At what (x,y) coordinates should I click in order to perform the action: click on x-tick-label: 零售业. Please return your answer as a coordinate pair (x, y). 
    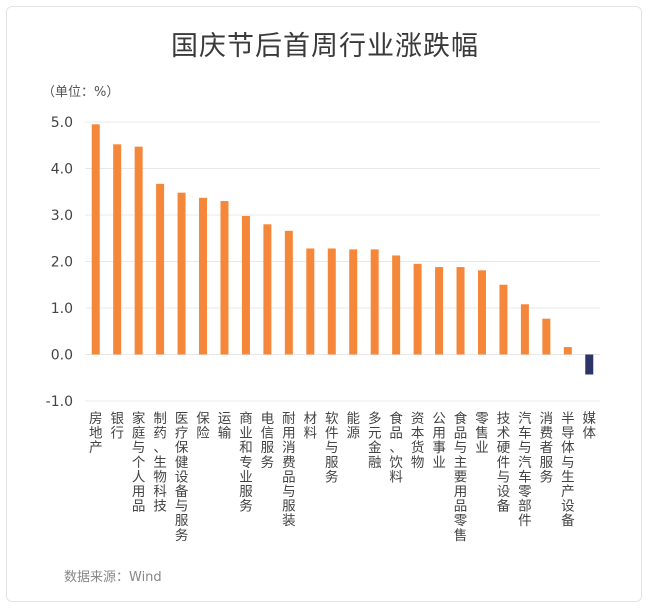
    Looking at the image, I should click on (482, 433).